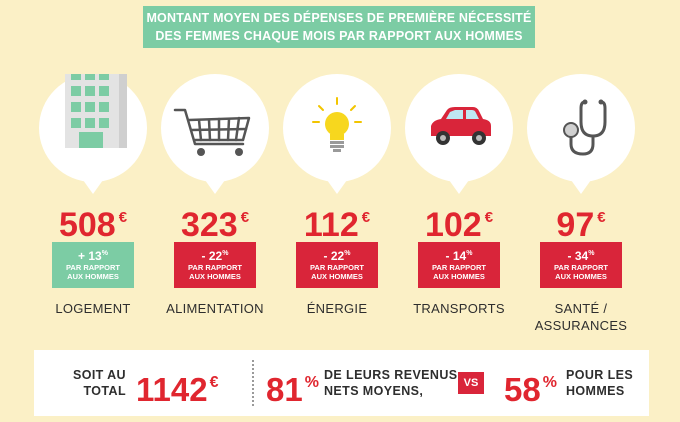 The width and height of the screenshot is (680, 422). I want to click on amount-value: 97 €, so click(581, 221).